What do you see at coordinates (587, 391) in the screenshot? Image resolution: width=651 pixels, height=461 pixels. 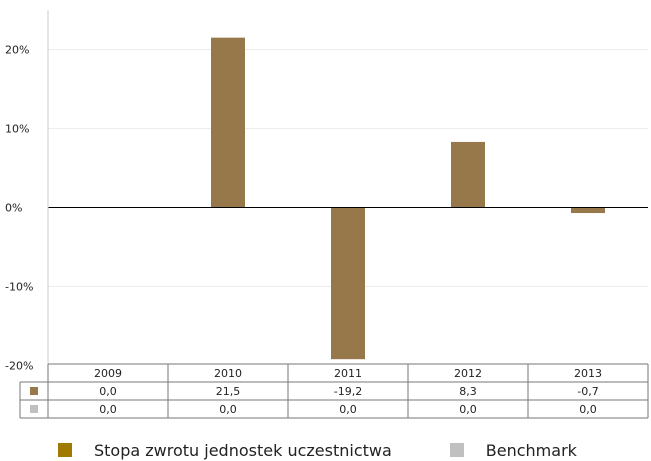 I see `table-value-cell: -0,7` at bounding box center [587, 391].